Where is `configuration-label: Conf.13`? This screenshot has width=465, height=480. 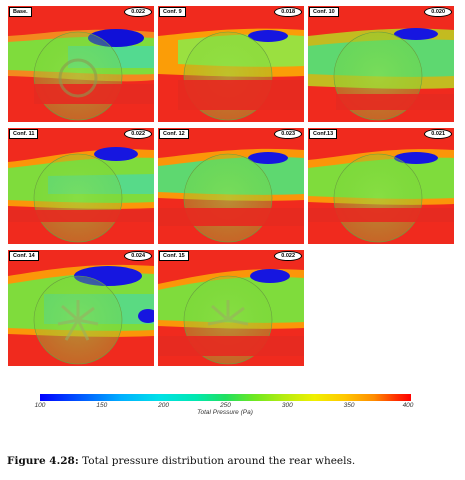
configuration-label: Conf.13 is located at coordinates (323, 134).